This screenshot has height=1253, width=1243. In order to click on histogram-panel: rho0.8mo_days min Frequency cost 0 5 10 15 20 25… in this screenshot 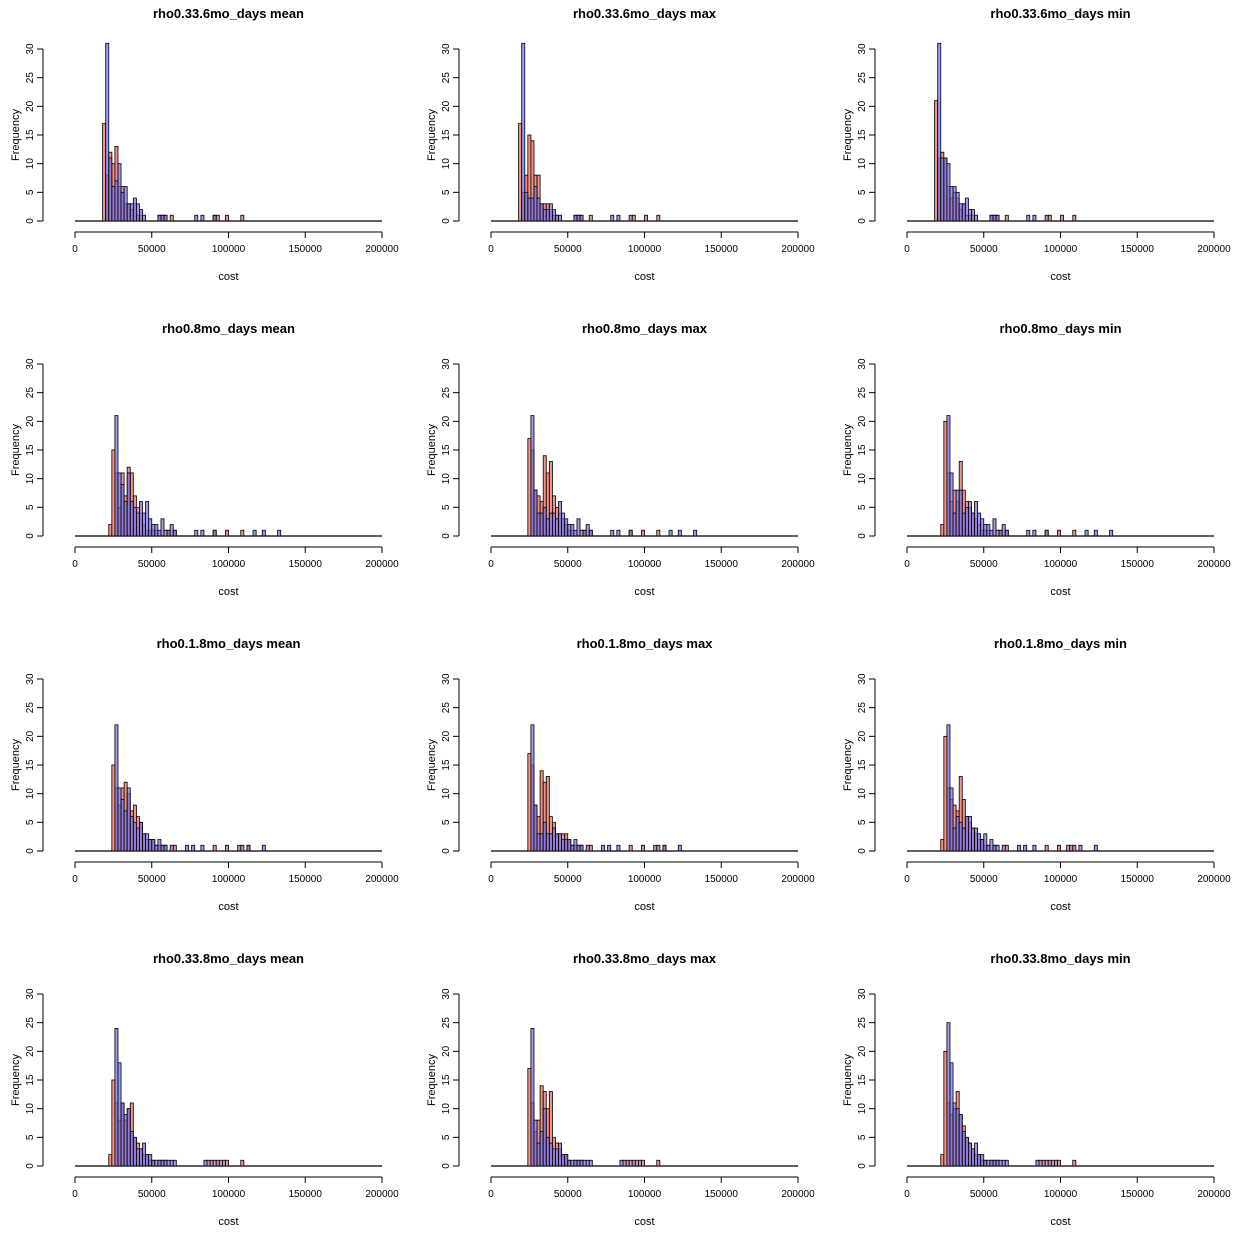, I will do `click(1036, 459)`.